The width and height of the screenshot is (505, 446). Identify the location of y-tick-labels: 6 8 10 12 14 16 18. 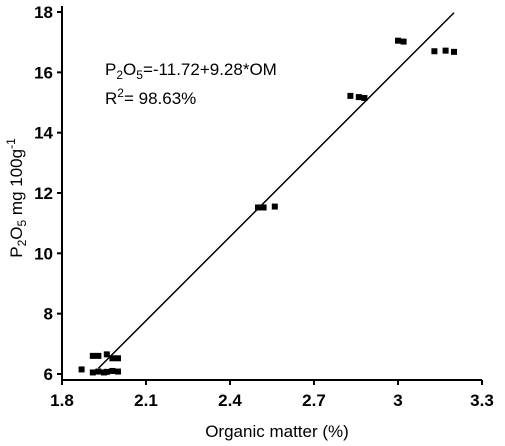
(43, 193).